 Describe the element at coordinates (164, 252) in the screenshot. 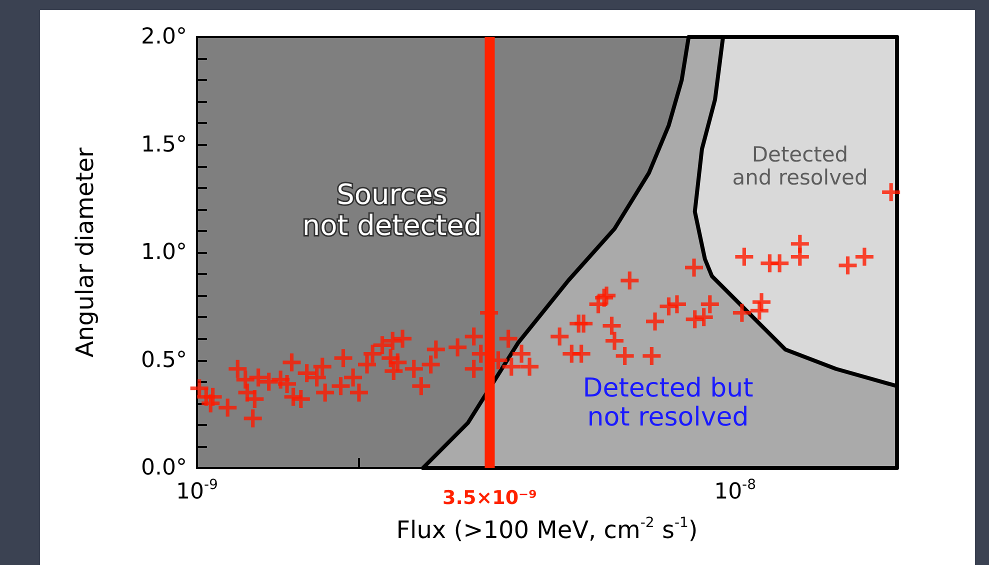

I see `y-tick-label: 1.0°` at that location.